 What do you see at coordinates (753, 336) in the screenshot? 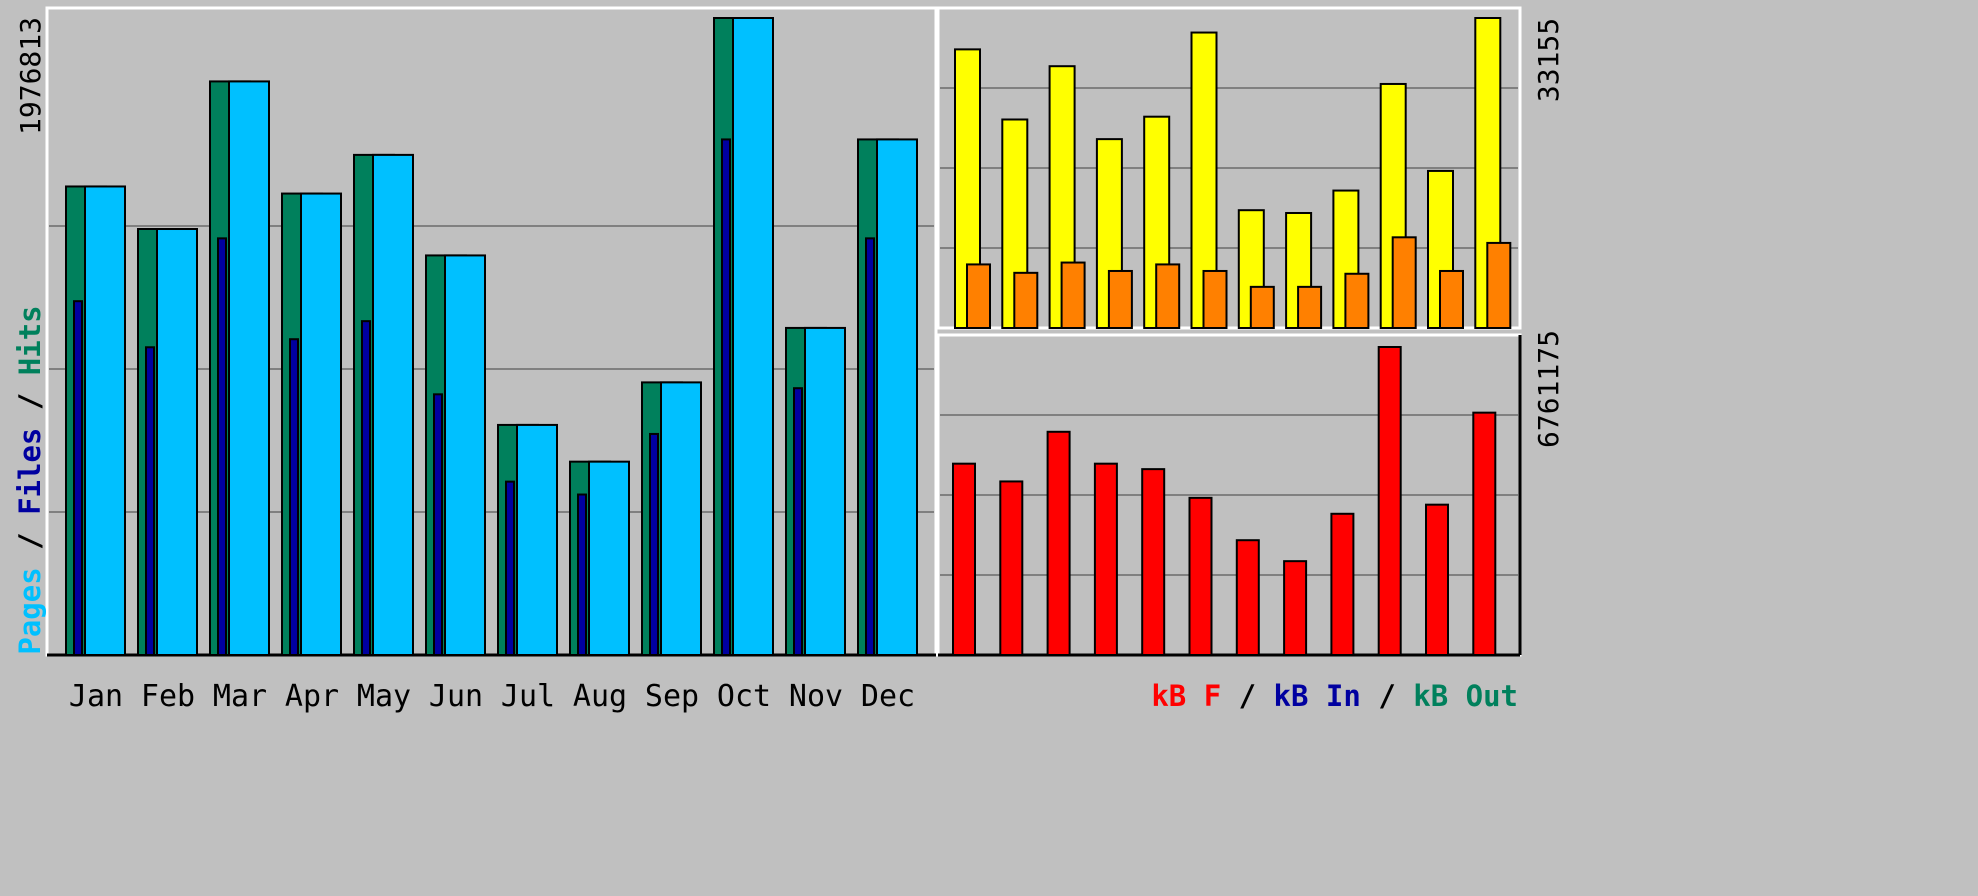
I see `files-bar-oct` at bounding box center [753, 336].